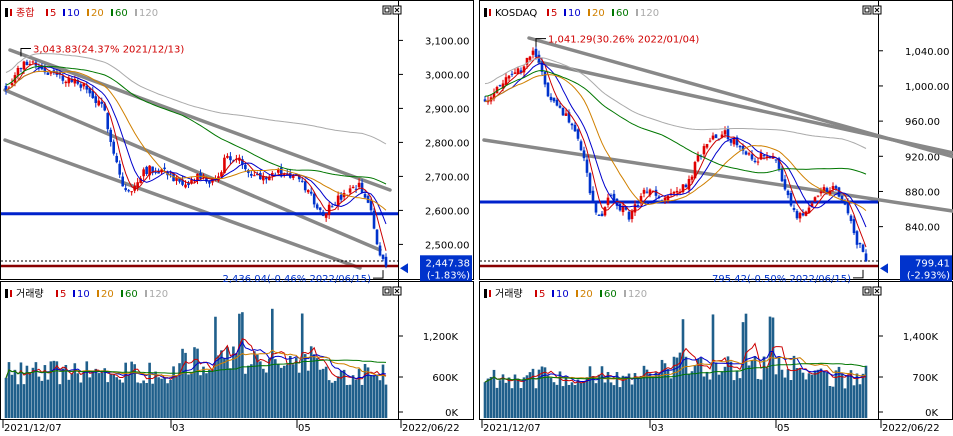  What do you see at coordinates (516, 13) in the screenshot?
I see `legend-name: KOSDAQ` at bounding box center [516, 13].